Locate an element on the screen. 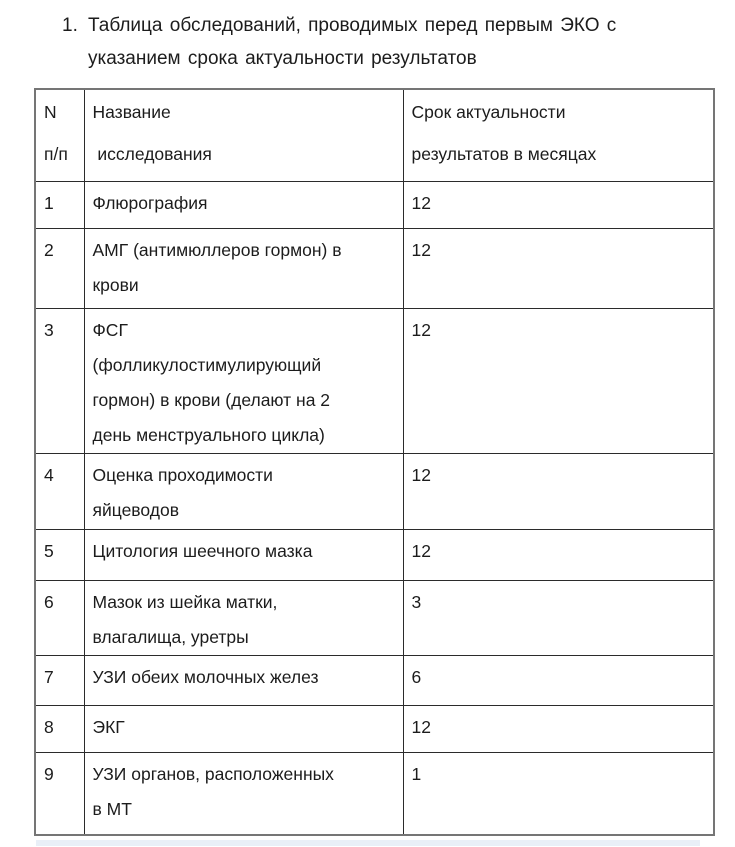  cell-months: 6 is located at coordinates (558, 680).